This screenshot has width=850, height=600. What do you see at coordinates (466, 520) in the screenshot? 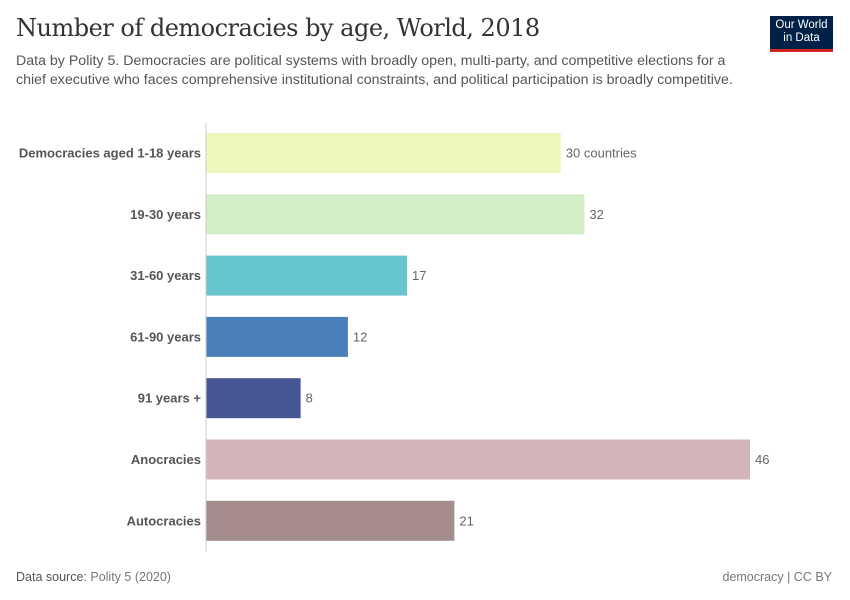
I see `value-label: 21` at bounding box center [466, 520].